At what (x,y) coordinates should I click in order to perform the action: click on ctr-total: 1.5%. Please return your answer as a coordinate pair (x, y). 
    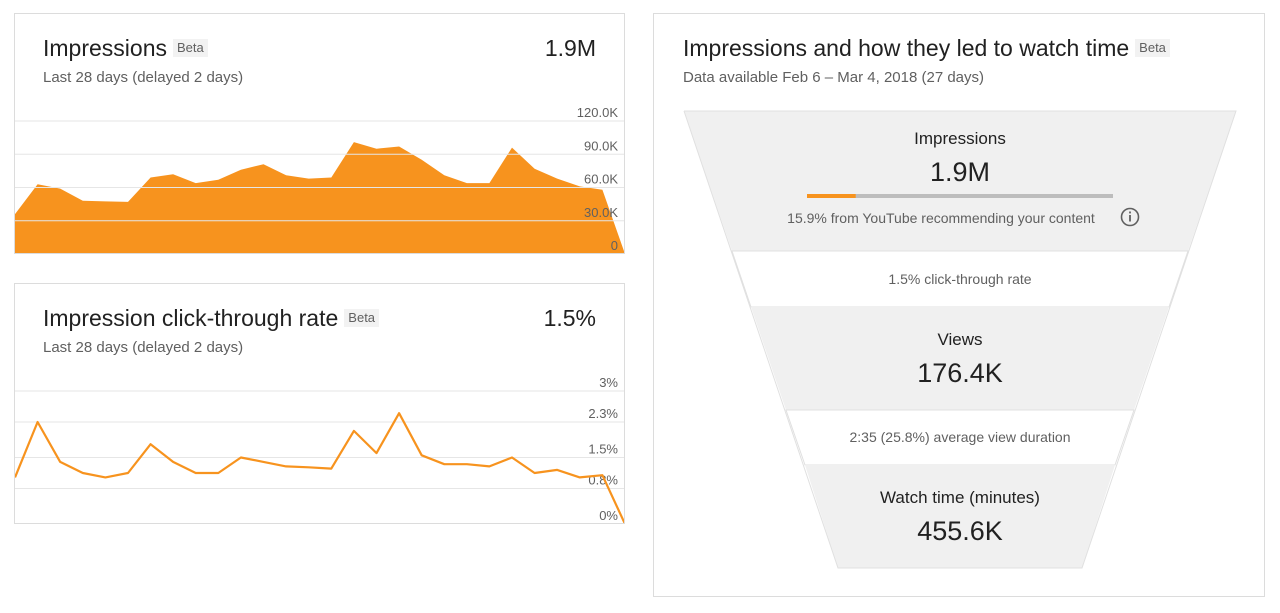
    Looking at the image, I should click on (569, 318).